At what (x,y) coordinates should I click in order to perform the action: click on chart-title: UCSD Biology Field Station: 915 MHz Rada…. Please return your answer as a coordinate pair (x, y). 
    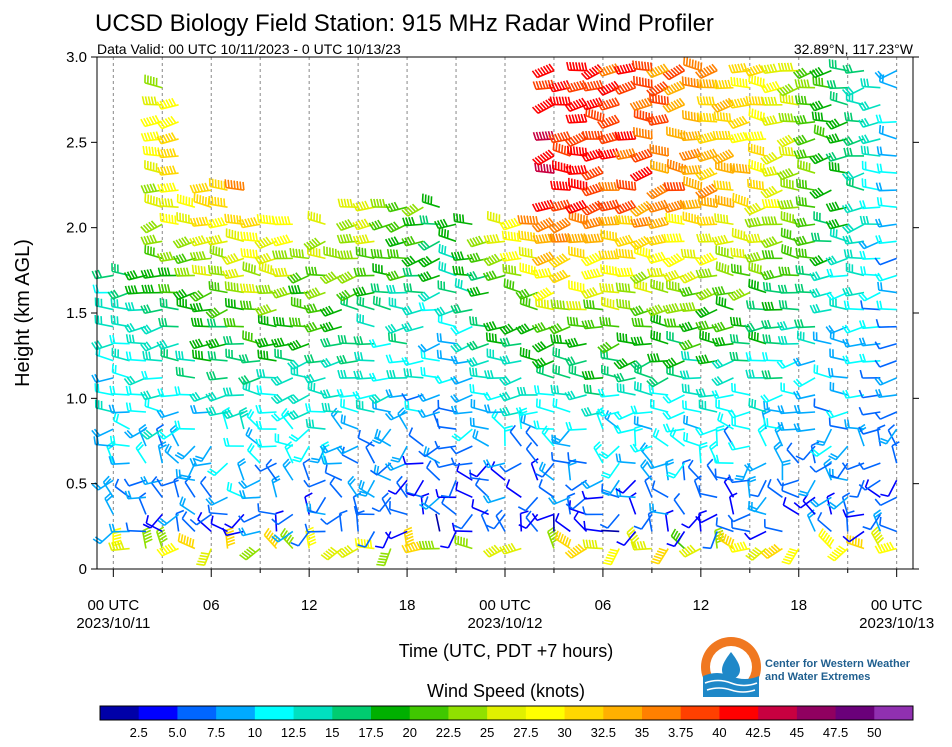
    Looking at the image, I should click on (404, 23).